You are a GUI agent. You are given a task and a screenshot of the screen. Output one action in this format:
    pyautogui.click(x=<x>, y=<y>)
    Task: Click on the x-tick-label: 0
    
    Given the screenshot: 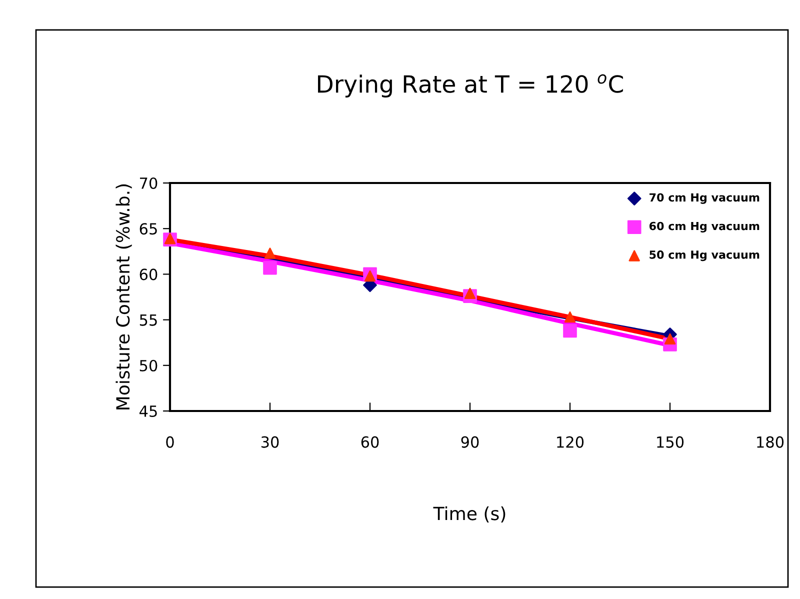 What is the action you would take?
    pyautogui.click(x=170, y=442)
    